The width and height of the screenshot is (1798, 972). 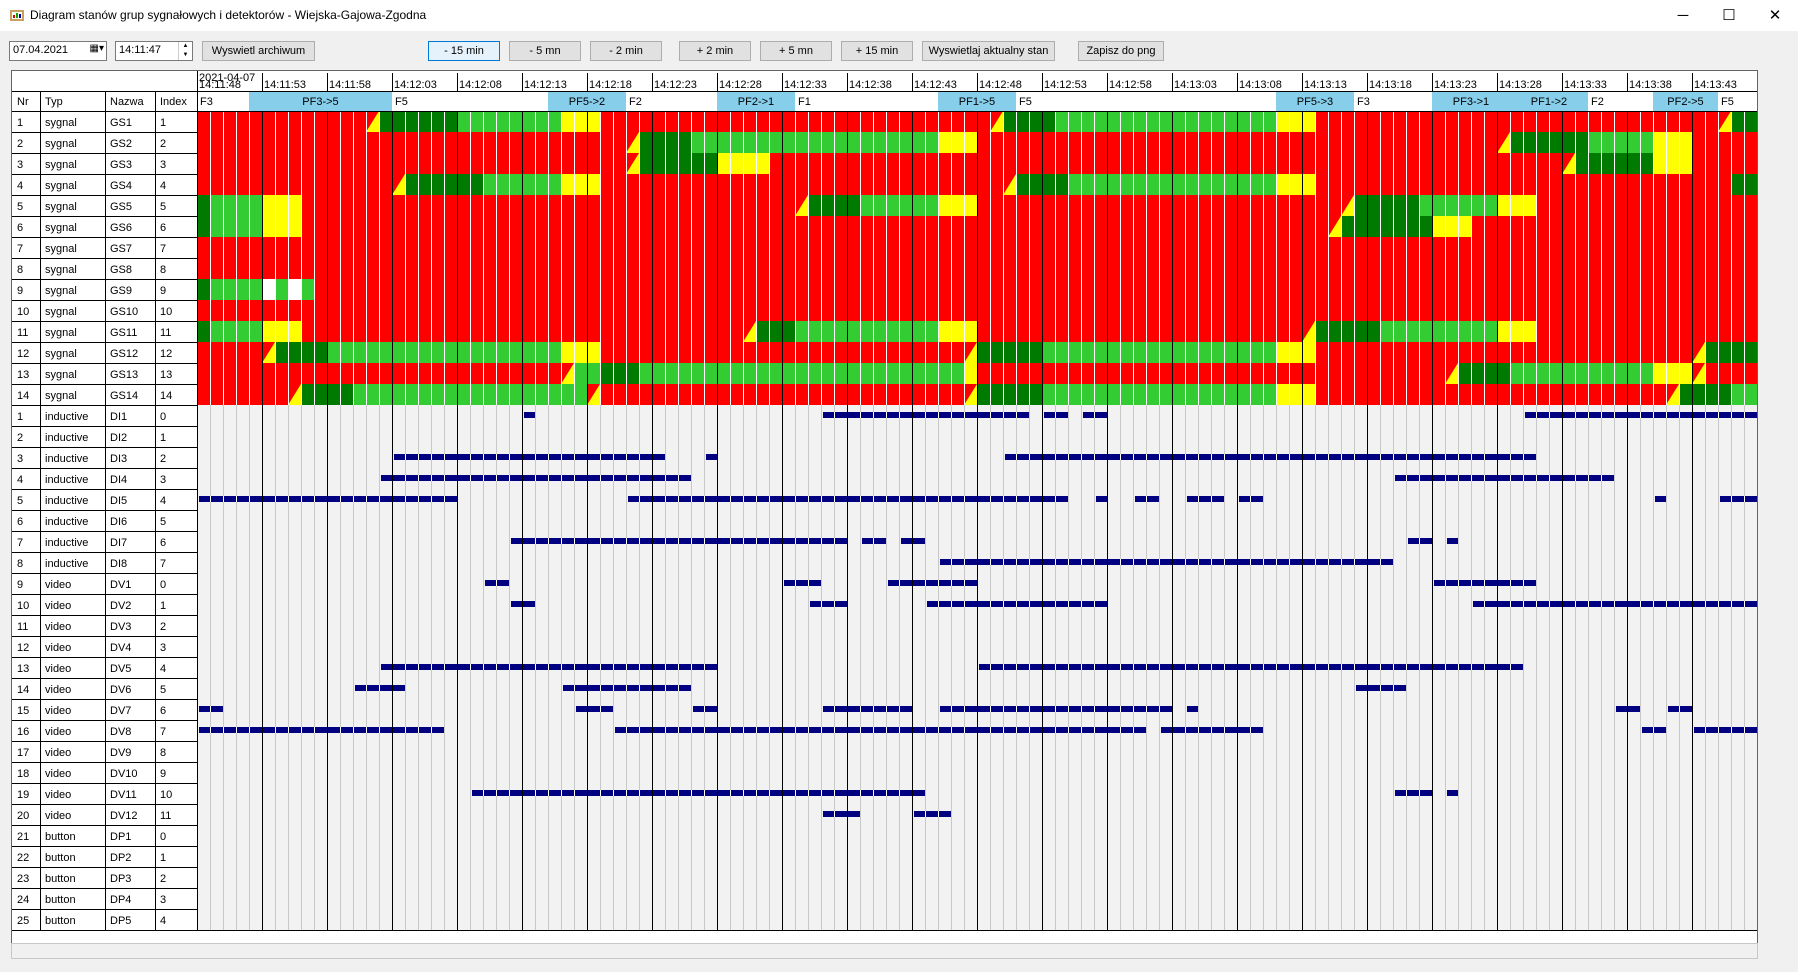 I want to click on phase-label: PF5->2, so click(x=587, y=102).